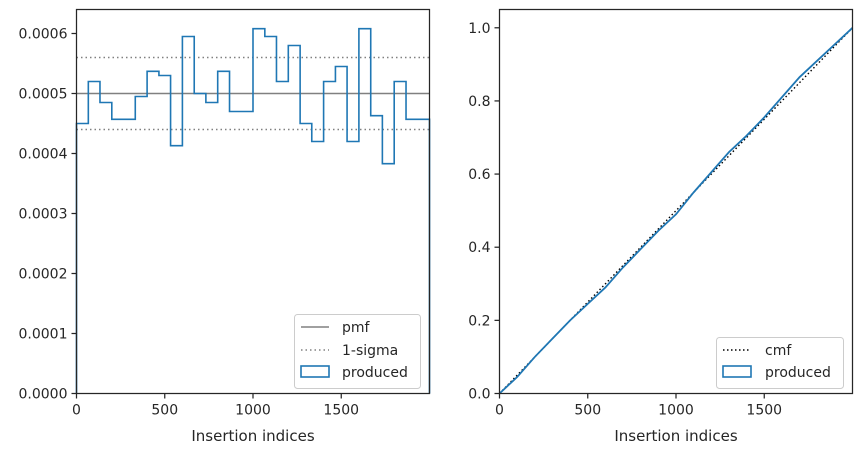 Image resolution: width=861 pixels, height=453 pixels. What do you see at coordinates (764, 411) in the screenshot?
I see `right-x-tick-label: 1500` at bounding box center [764, 411].